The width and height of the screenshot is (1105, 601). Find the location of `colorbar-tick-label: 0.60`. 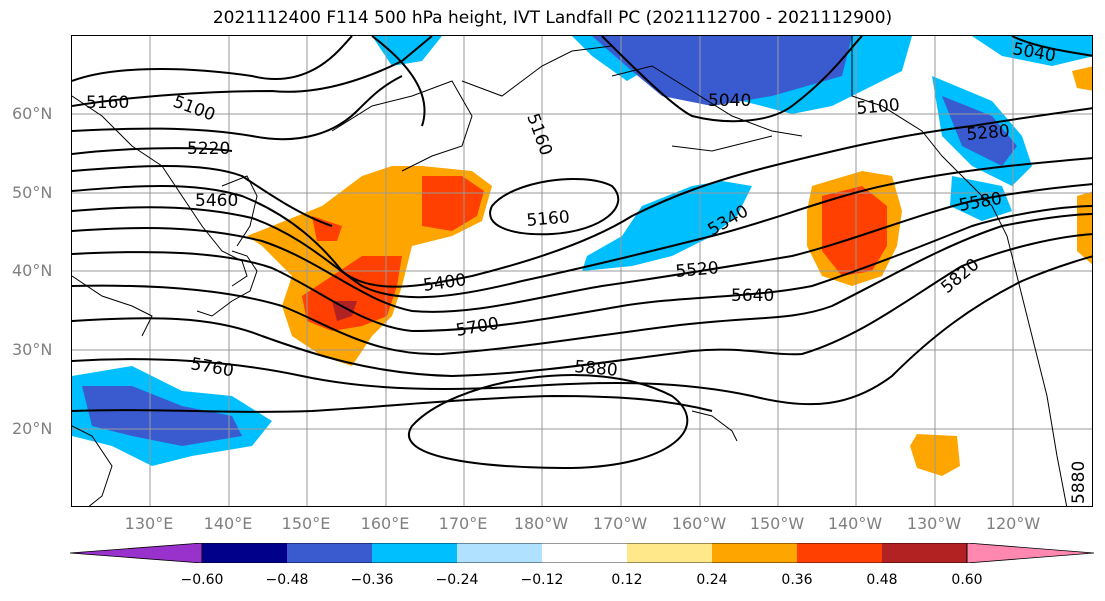

colorbar-tick-label: 0.60 is located at coordinates (967, 580).